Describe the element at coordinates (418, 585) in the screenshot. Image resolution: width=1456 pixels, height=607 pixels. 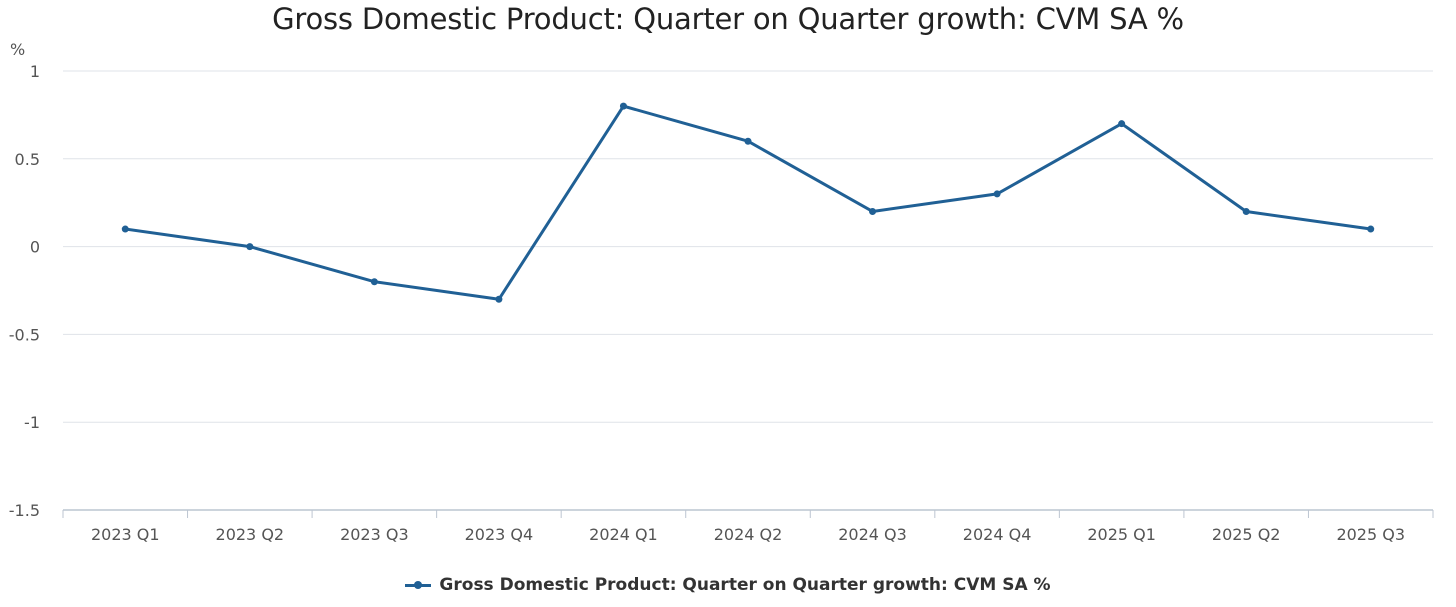
I see `legend-marker-icon` at that location.